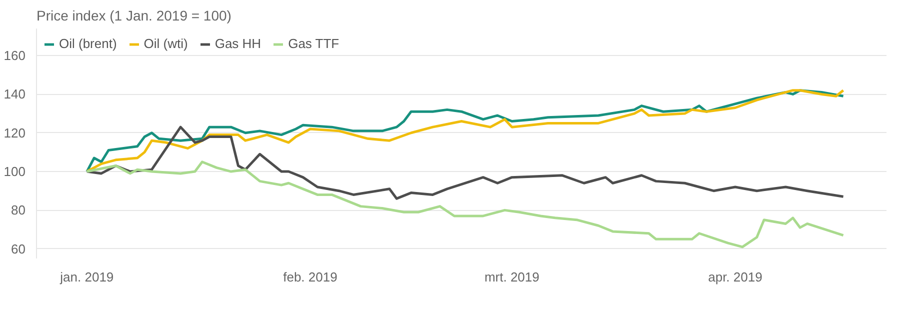 The height and width of the screenshot is (324, 913). What do you see at coordinates (735, 277) in the screenshot?
I see `x-tick-label: apr. 2019` at bounding box center [735, 277].